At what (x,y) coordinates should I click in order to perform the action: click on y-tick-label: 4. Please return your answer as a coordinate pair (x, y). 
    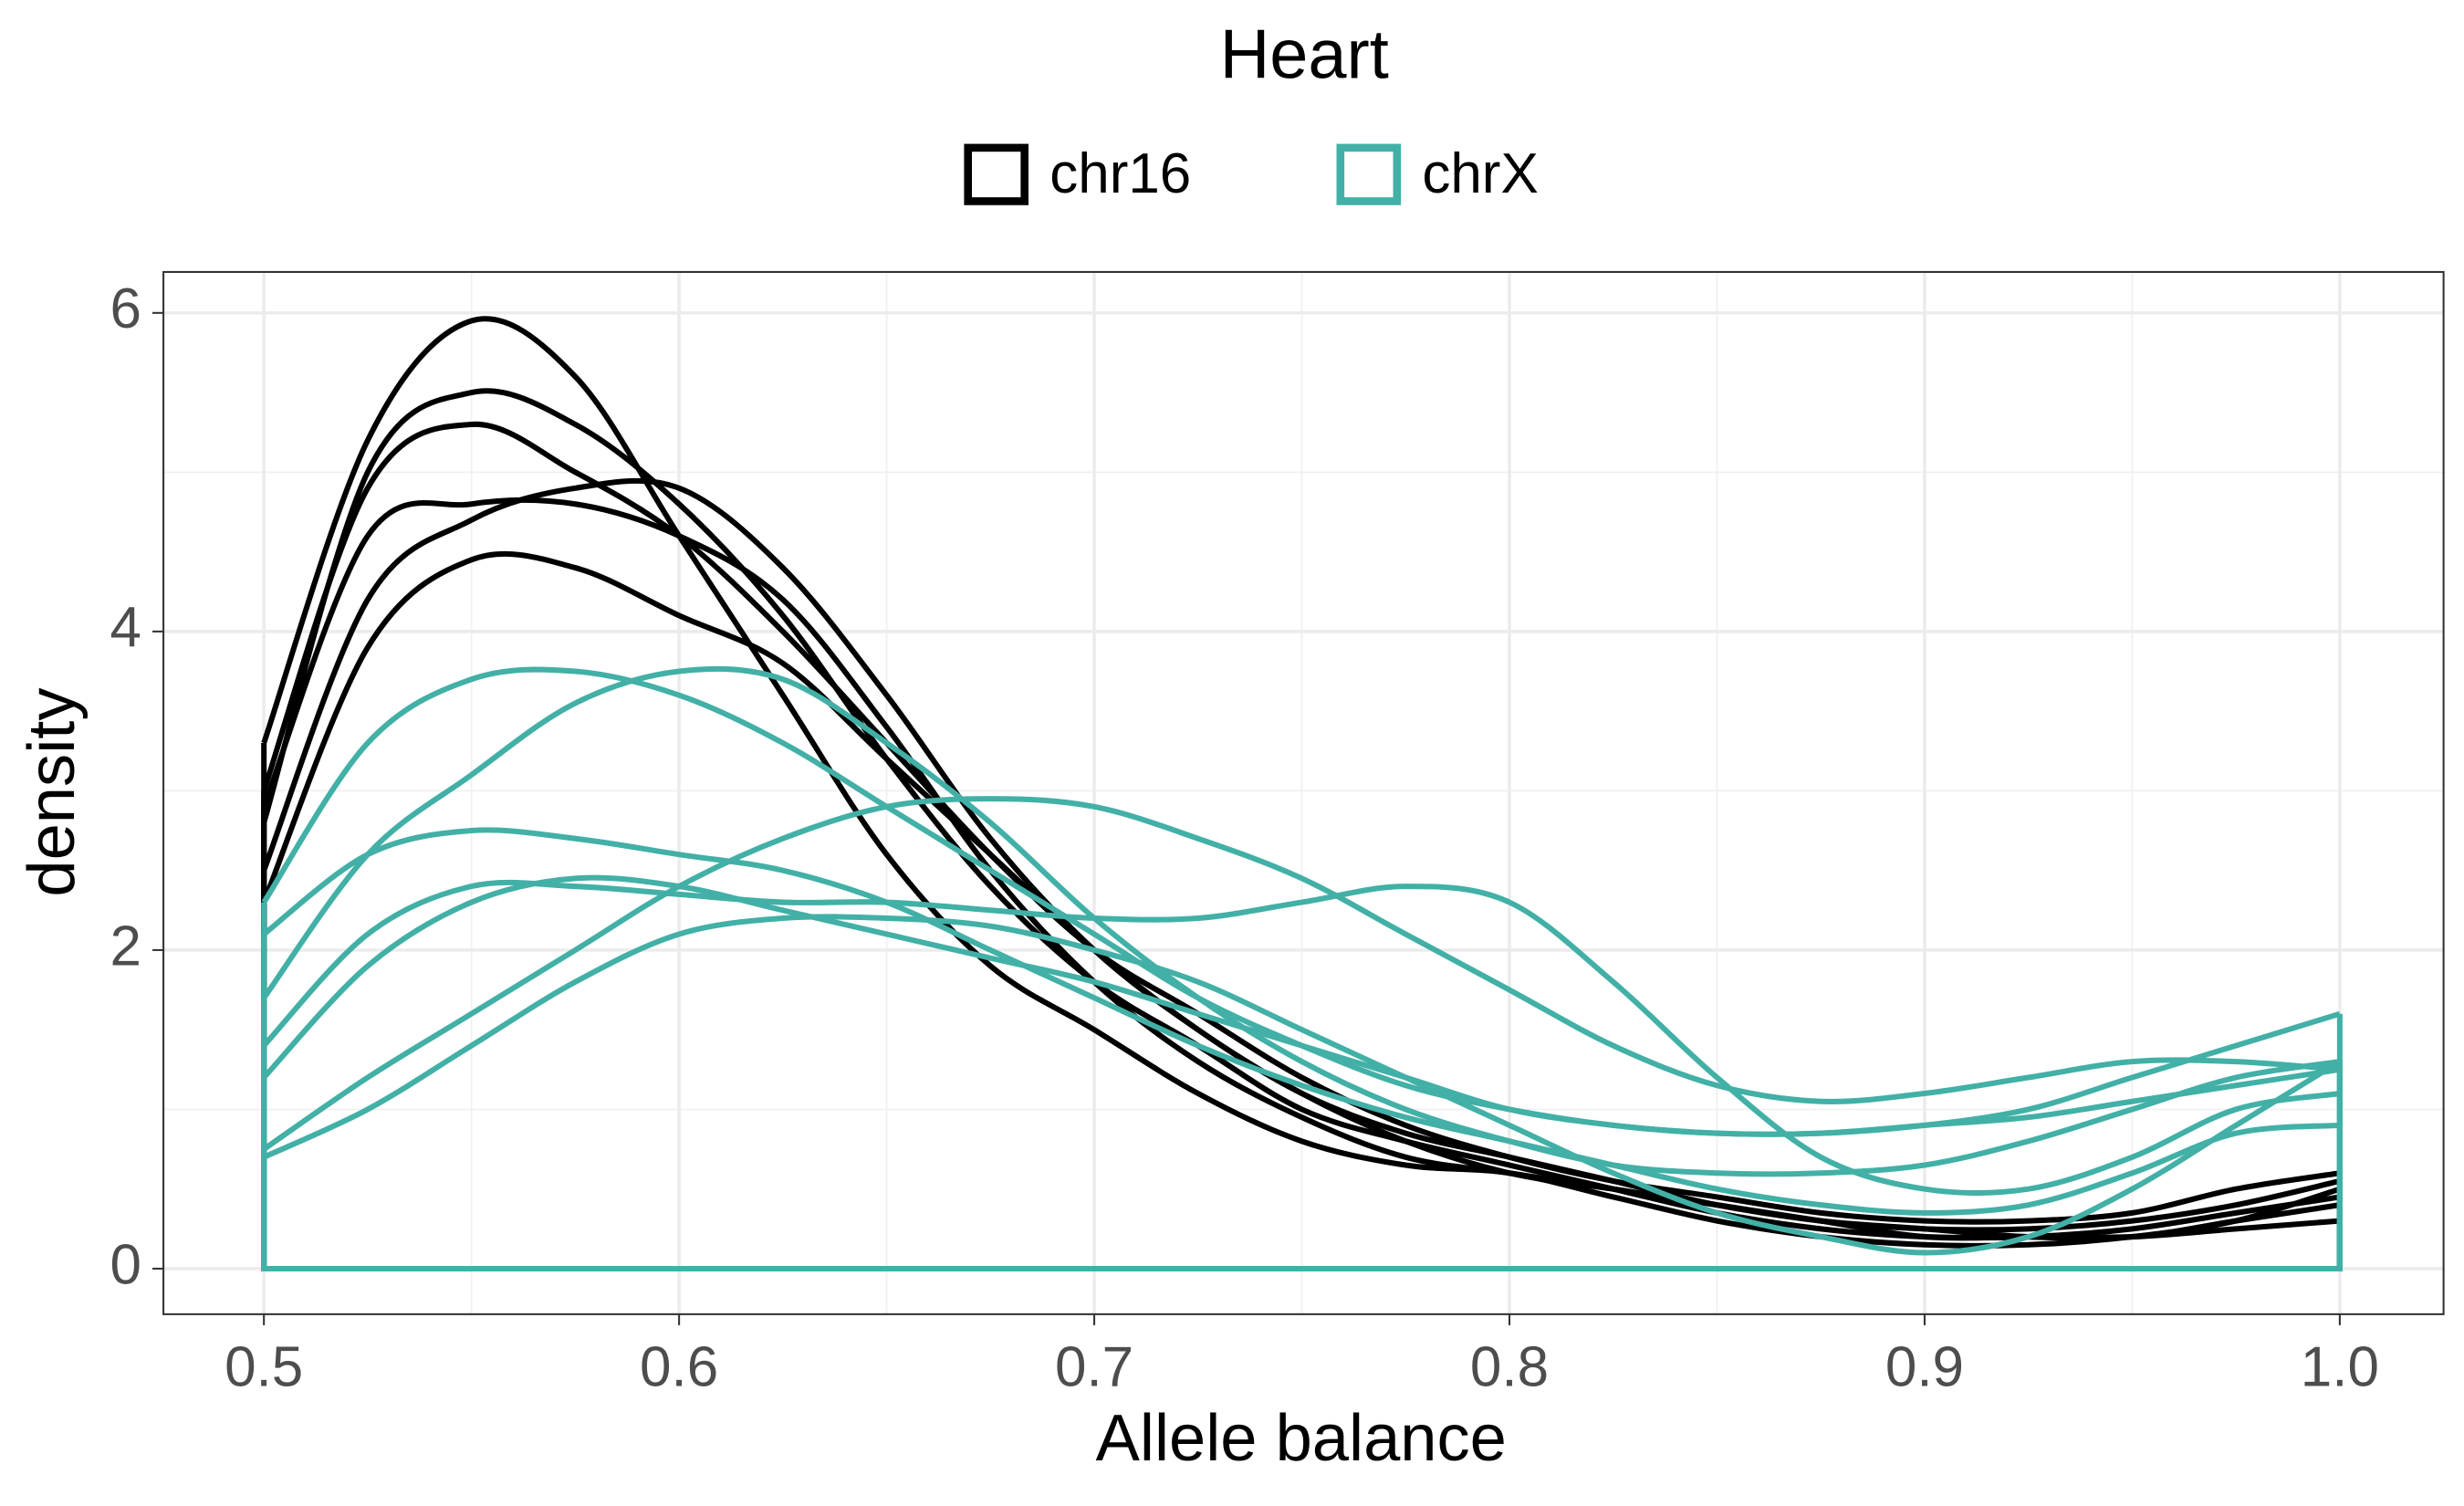
    Looking at the image, I should click on (125, 627).